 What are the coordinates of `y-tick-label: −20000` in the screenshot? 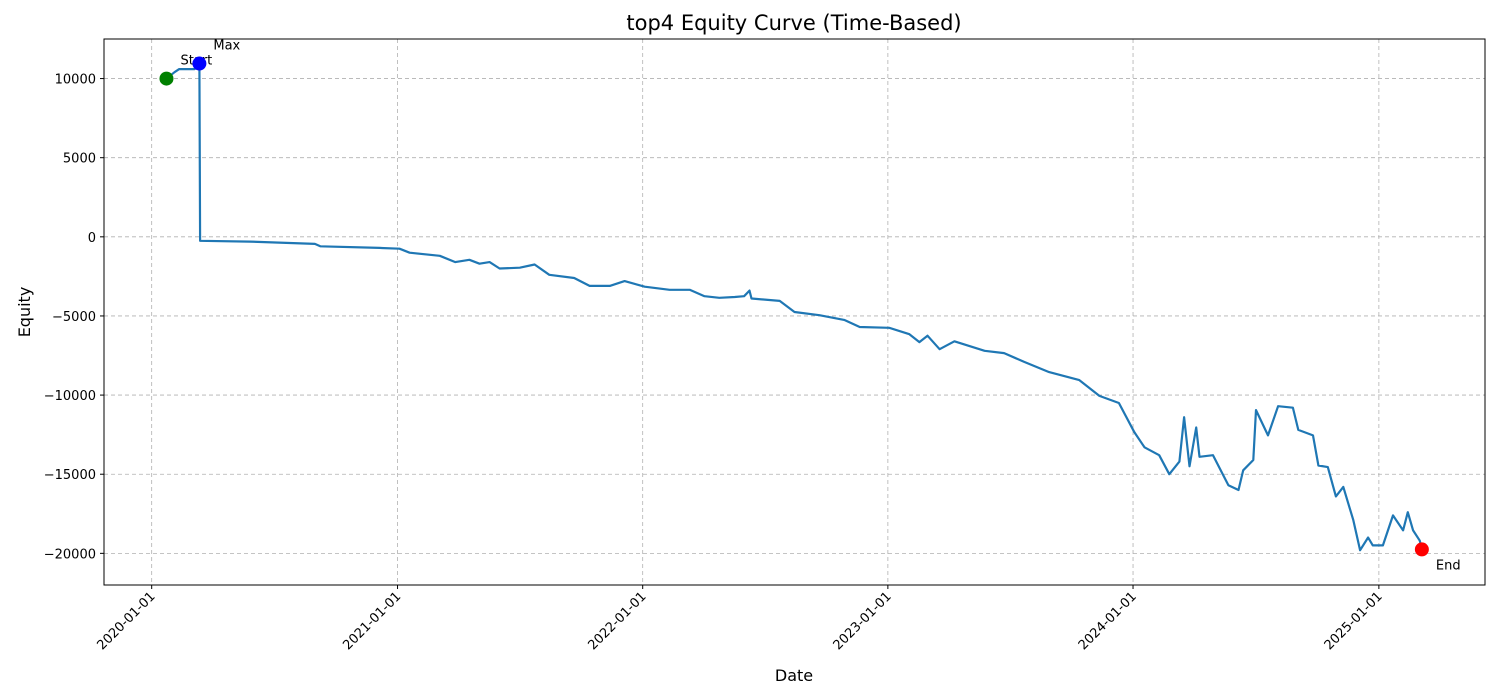 It's located at (70, 554).